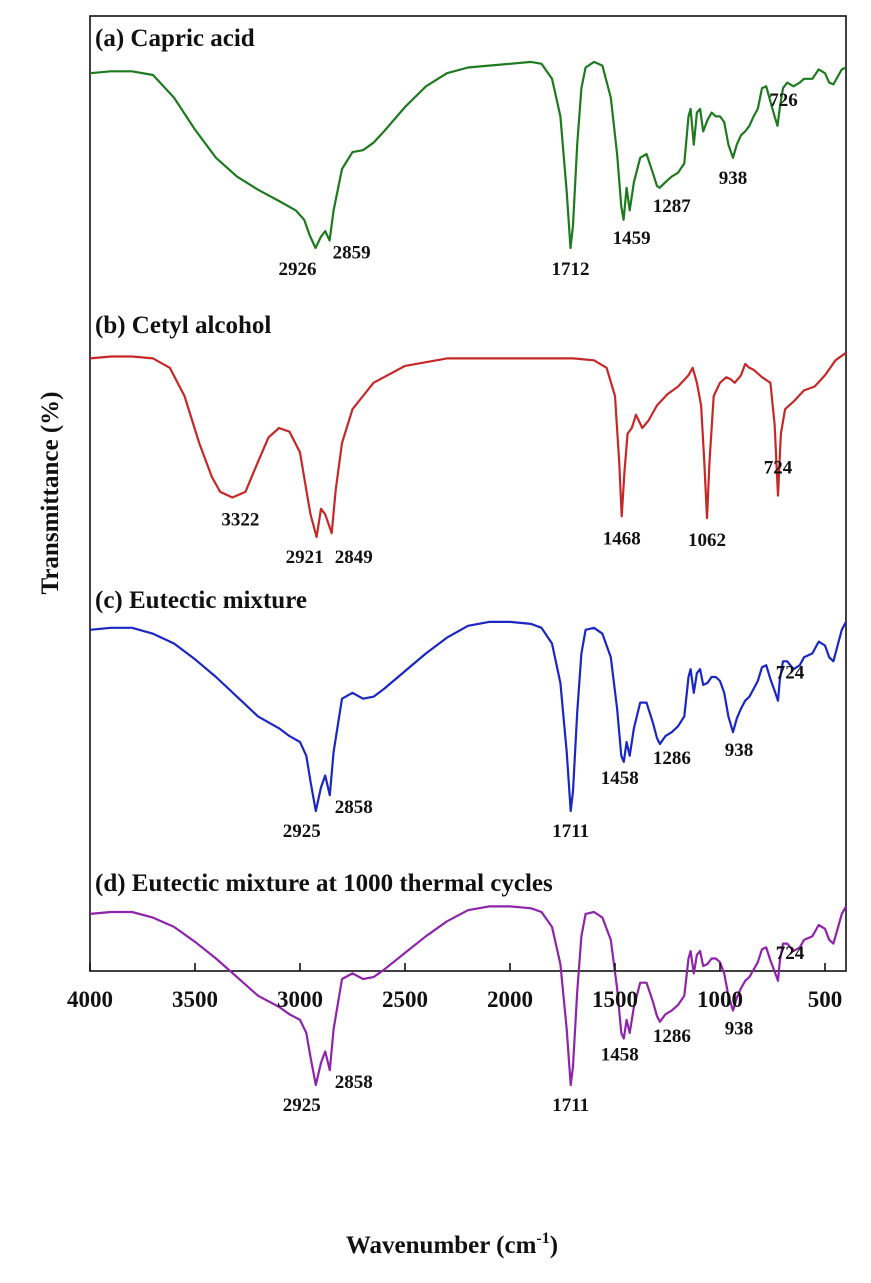 This screenshot has width=871, height=1283. Describe the element at coordinates (632, 238) in the screenshot. I see `peak-label-capric-acid-1459: 1459` at that location.